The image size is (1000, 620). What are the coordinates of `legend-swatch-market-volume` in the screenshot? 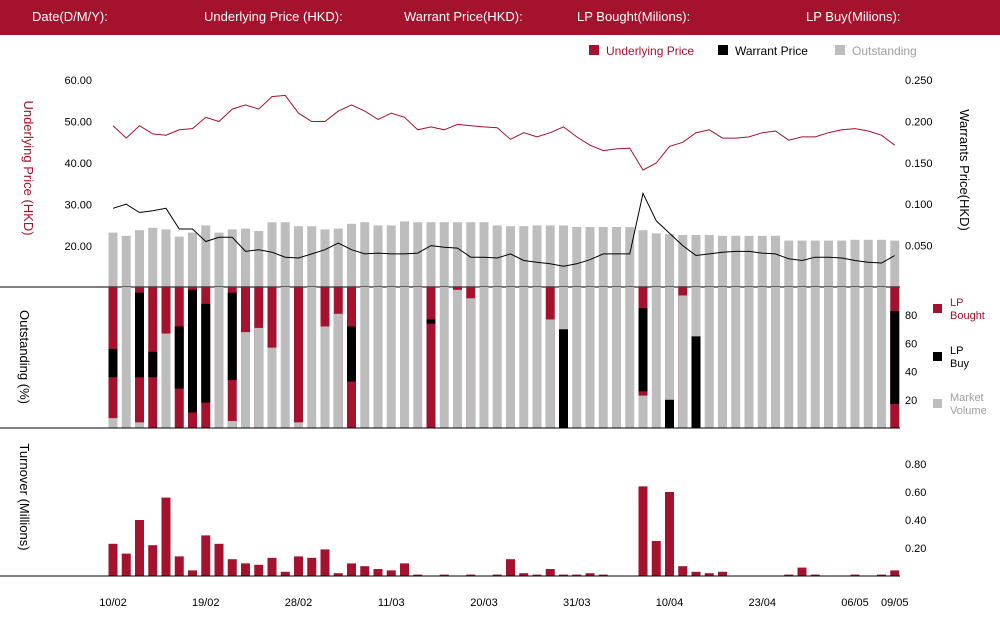 It's located at (937, 403).